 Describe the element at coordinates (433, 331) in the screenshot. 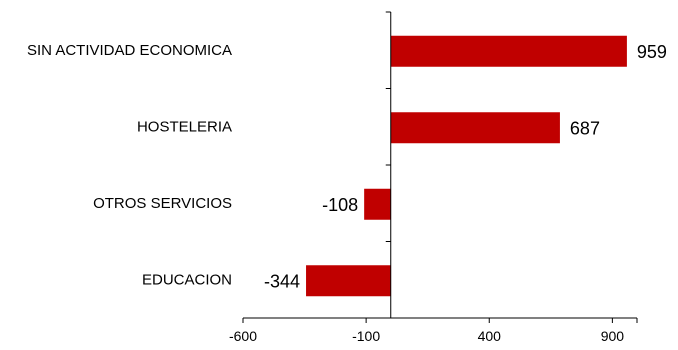

I see `x-axis-ticks-group: -600 -100 400 900` at that location.